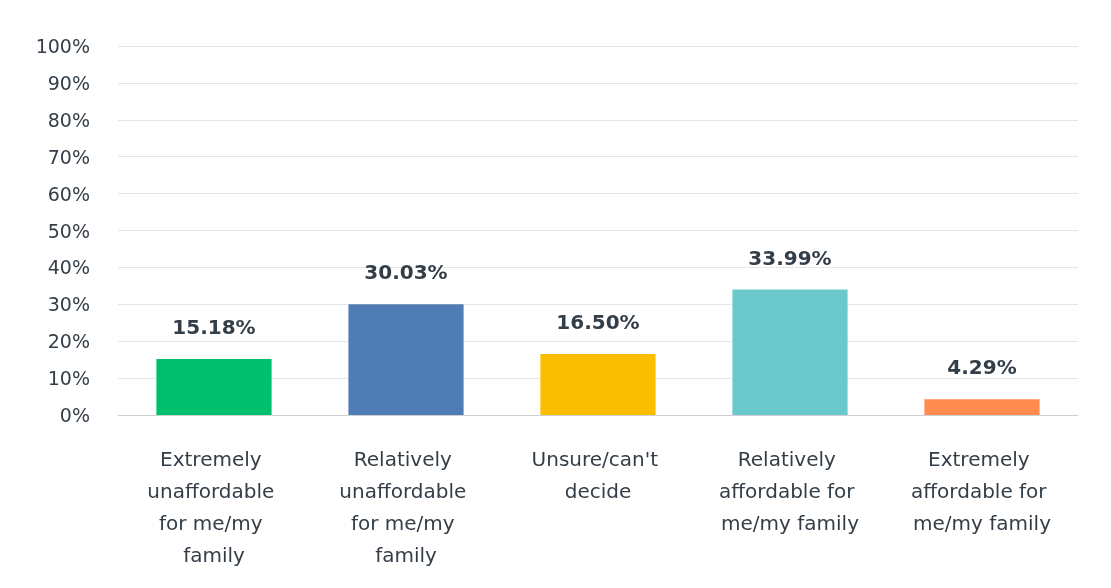  Describe the element at coordinates (68, 82) in the screenshot. I see `y-tick-label: 90%` at that location.